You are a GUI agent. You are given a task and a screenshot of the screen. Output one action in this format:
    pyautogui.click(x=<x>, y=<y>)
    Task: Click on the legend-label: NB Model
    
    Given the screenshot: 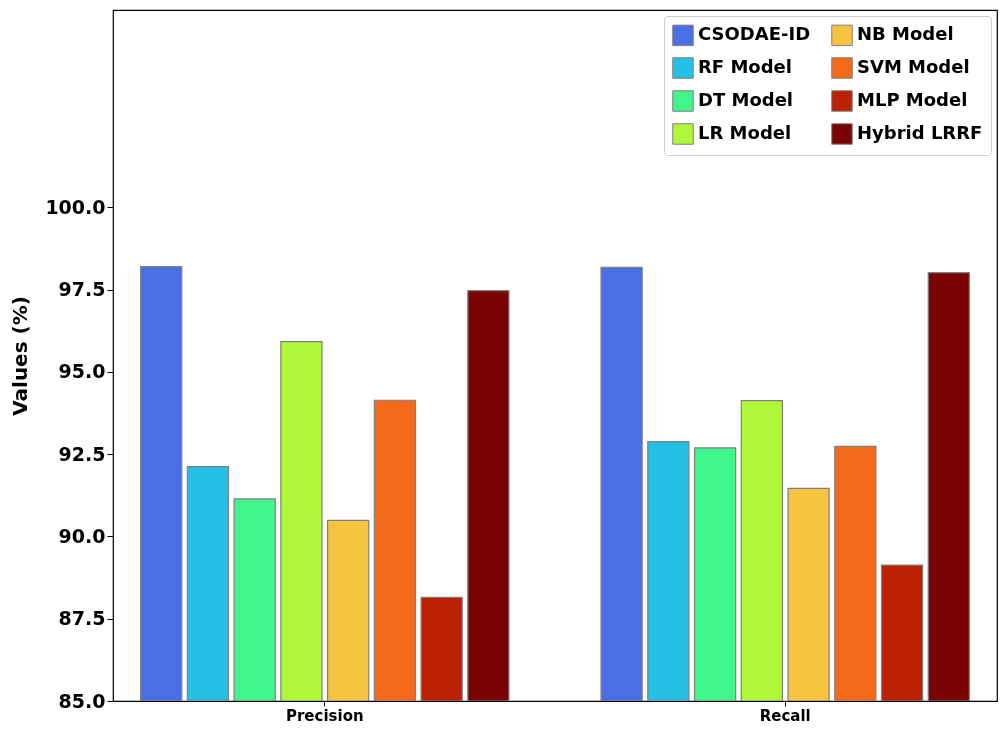 What is the action you would take?
    pyautogui.click(x=905, y=34)
    